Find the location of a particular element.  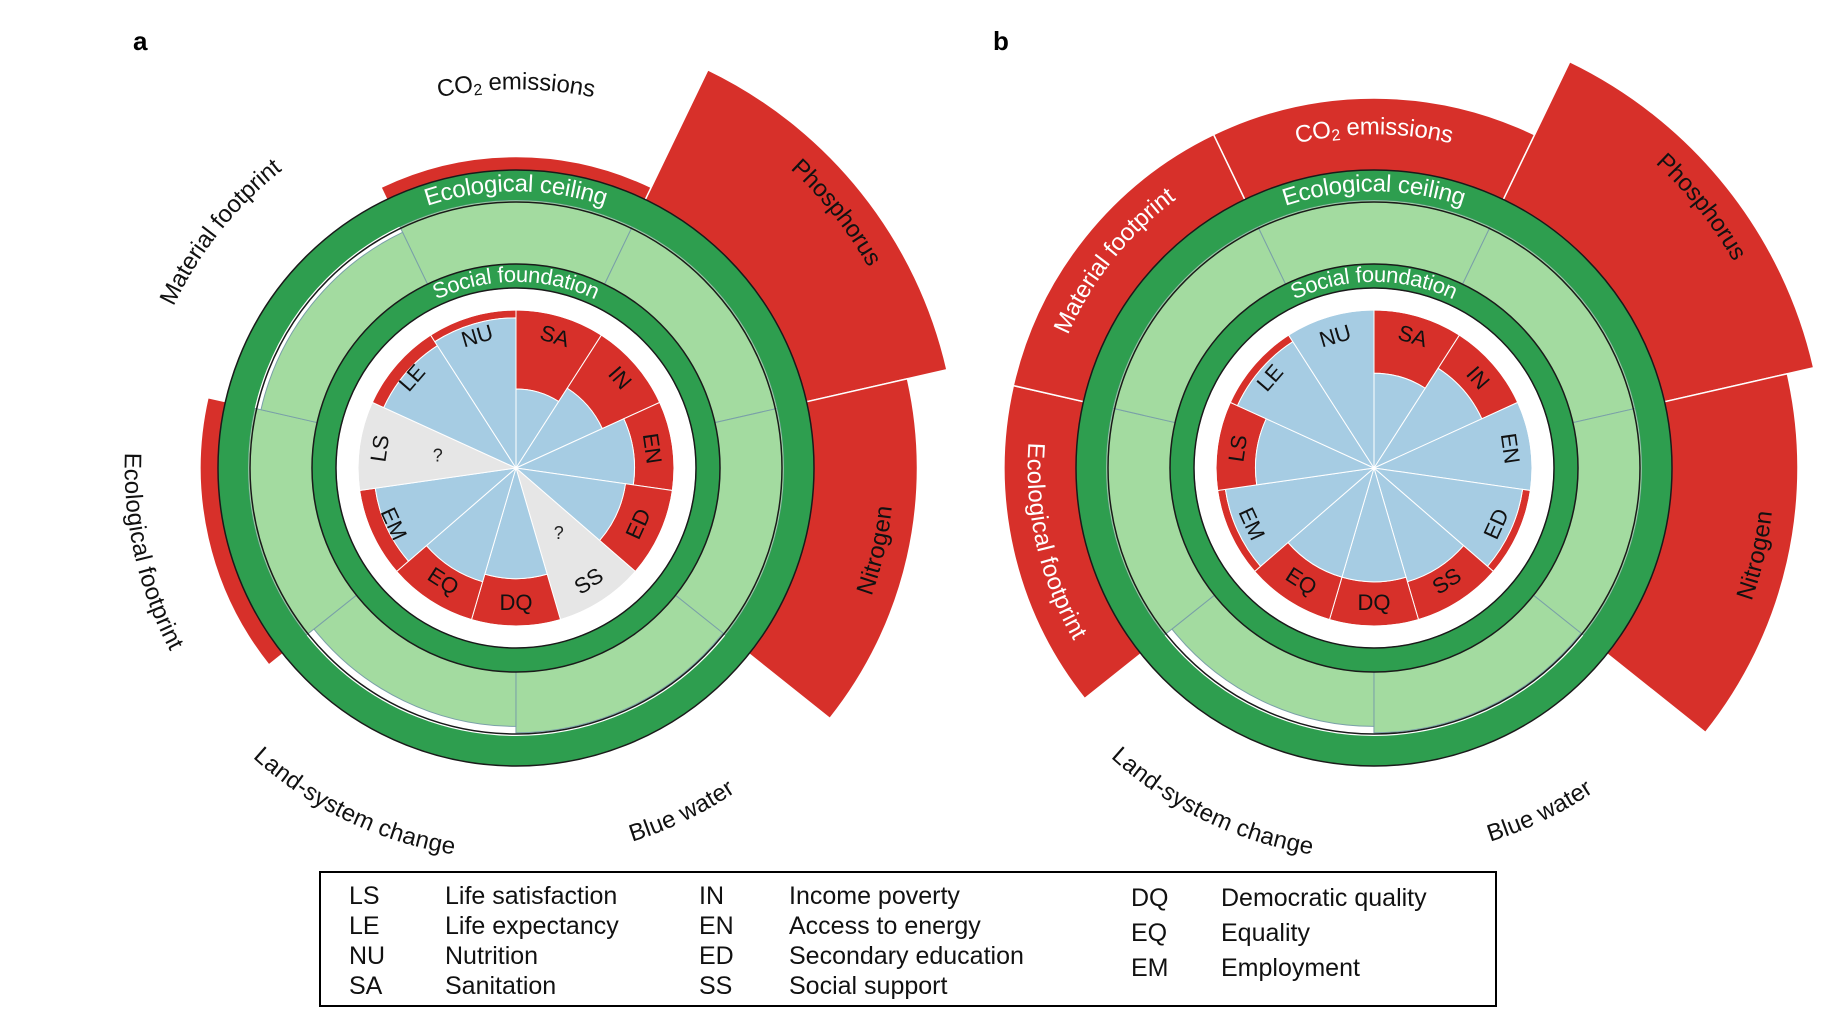

legend-abbr: LS is located at coordinates (364, 896).